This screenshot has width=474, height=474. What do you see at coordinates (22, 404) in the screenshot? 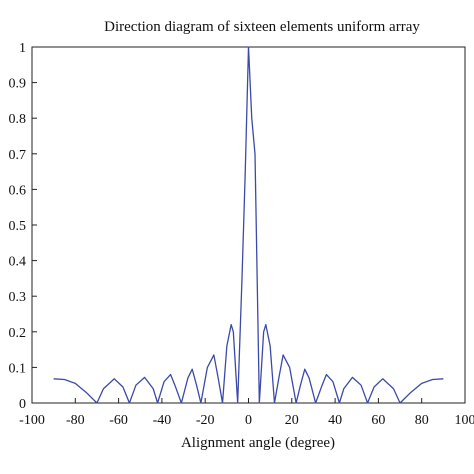
I see `y-tick-label: 0` at bounding box center [22, 404].